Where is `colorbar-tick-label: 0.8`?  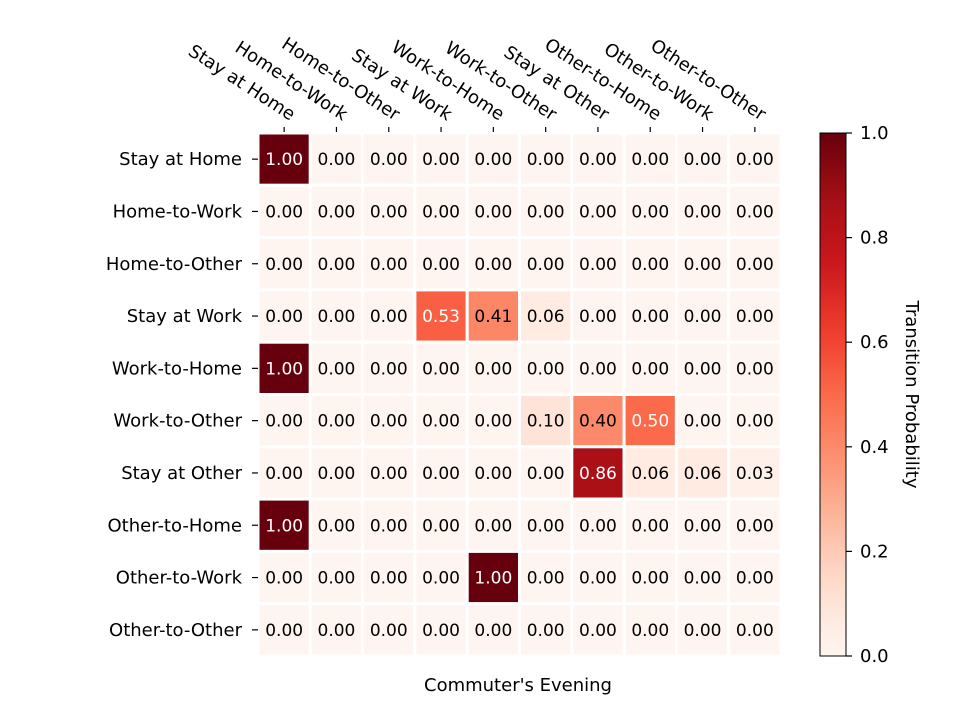
colorbar-tick-label: 0.8 is located at coordinates (874, 238).